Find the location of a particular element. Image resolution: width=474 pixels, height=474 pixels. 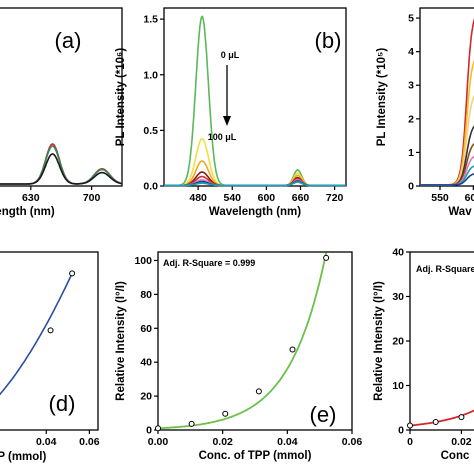

panel-c-y-axis-label: PL Intensity (*10⁵) is located at coordinates (382, 97).